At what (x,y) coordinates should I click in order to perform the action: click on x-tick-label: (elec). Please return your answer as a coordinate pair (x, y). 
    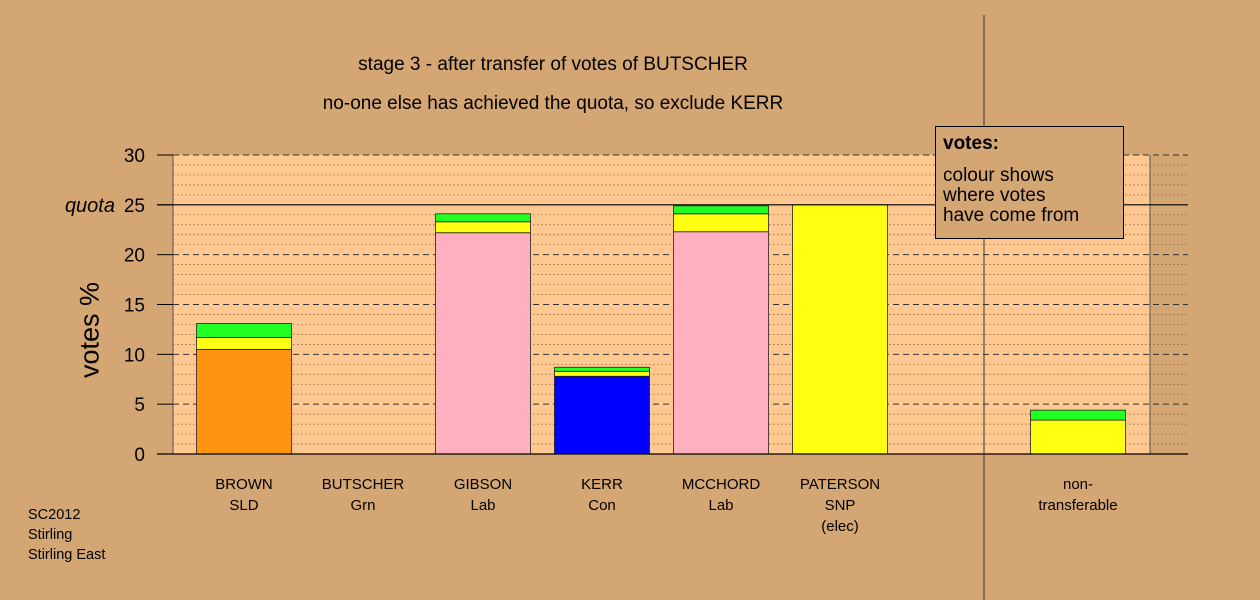
    Looking at the image, I should click on (840, 526).